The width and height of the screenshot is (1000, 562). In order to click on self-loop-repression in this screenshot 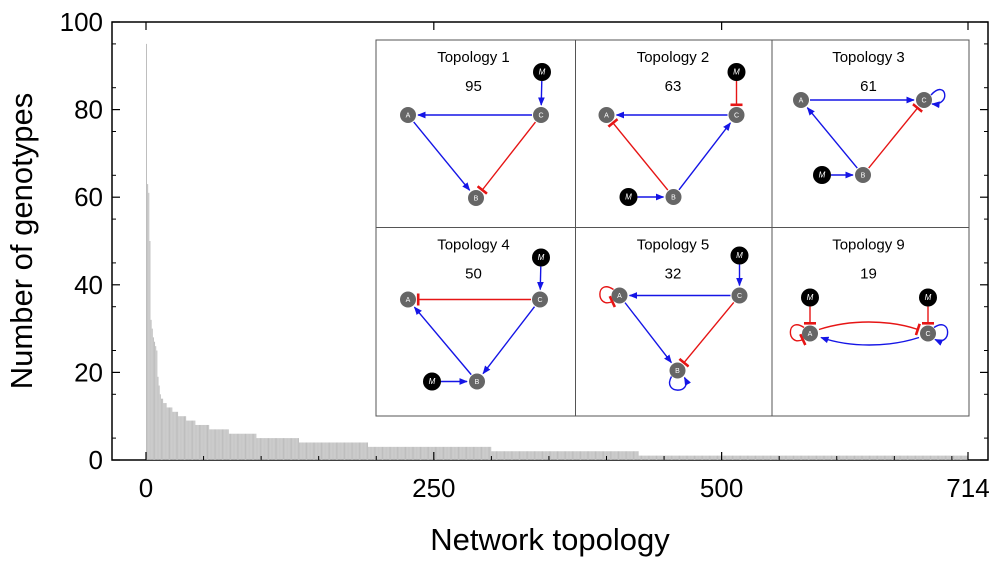, I will do `click(608, 297)`.